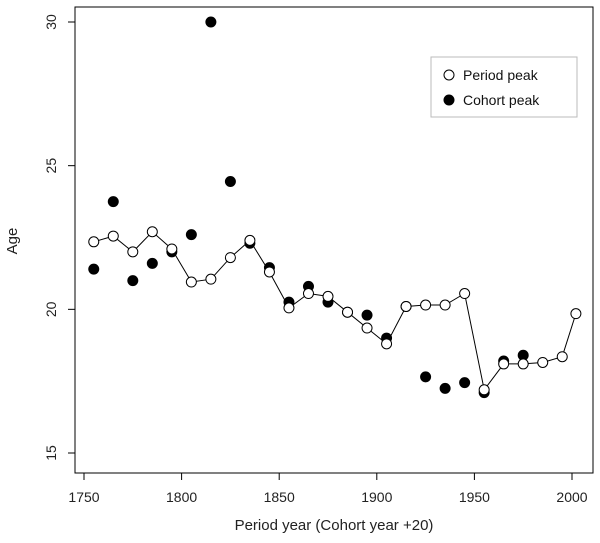  What do you see at coordinates (51, 309) in the screenshot?
I see `y-tick-label: 20` at bounding box center [51, 309].